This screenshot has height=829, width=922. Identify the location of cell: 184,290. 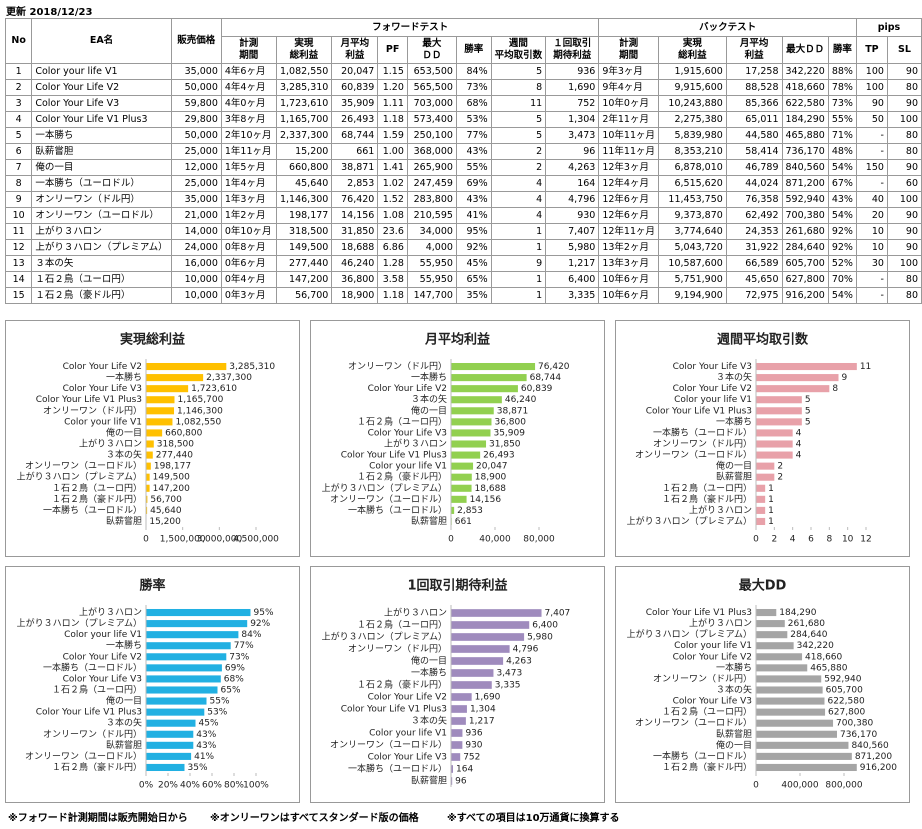
(805, 119).